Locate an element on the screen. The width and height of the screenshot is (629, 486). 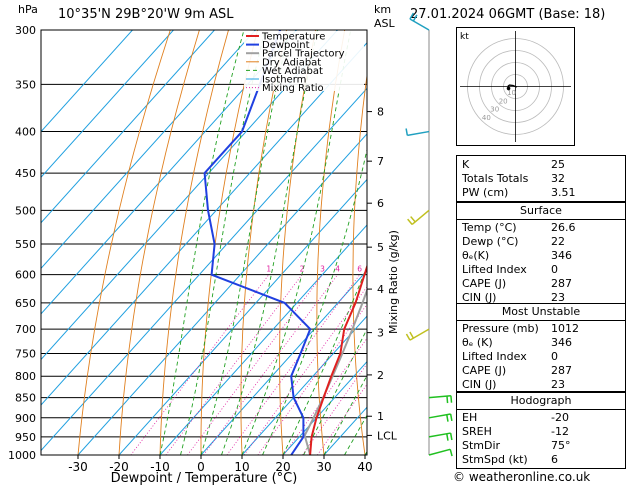
pressure-tick-label: 600 is located at coordinates (25, 275).